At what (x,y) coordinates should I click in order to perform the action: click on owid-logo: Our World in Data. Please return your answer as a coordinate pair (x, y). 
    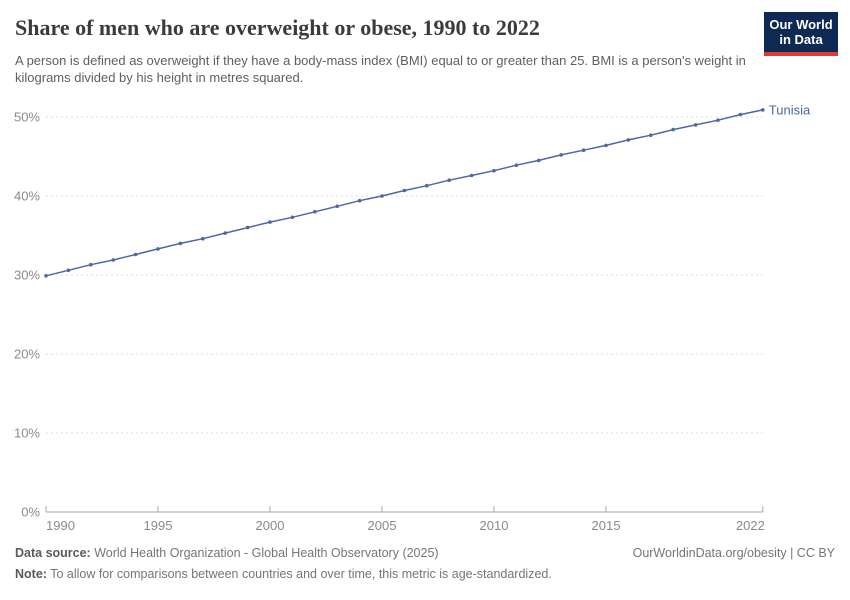
    Looking at the image, I should click on (801, 34).